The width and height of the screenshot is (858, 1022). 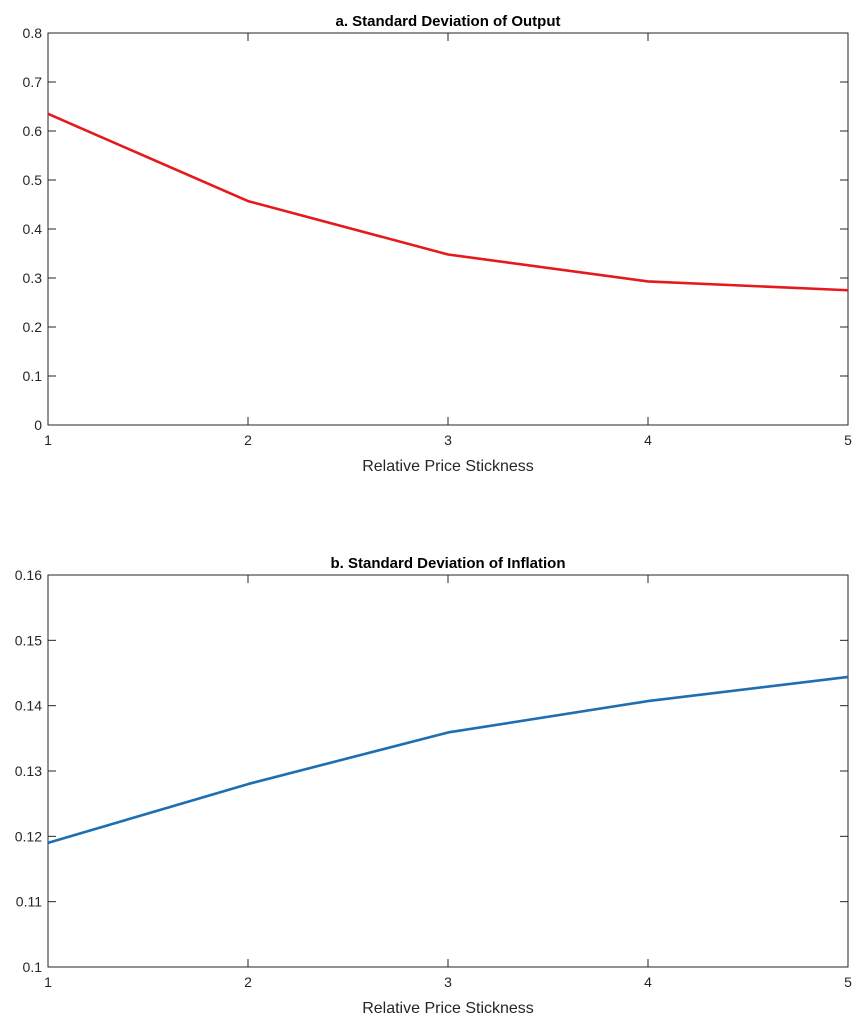 What do you see at coordinates (28, 575) in the screenshot?
I see `y-tick-label: 0.16` at bounding box center [28, 575].